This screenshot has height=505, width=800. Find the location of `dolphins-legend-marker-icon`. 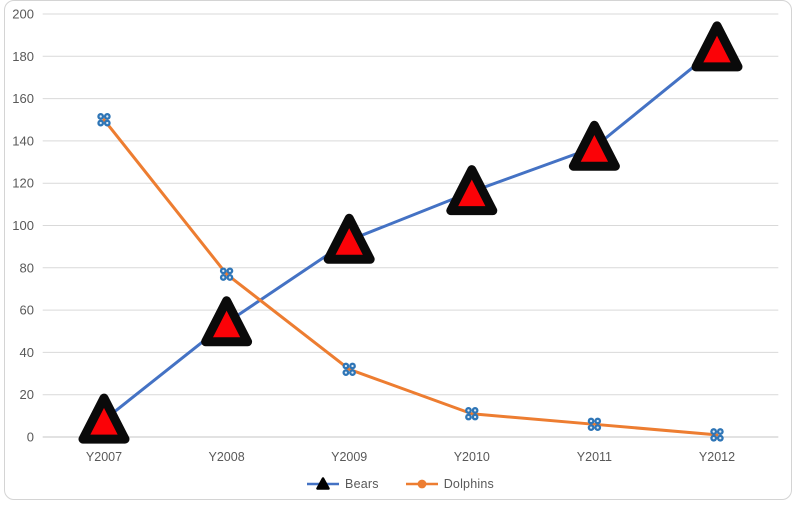

dolphins-legend-marker-icon is located at coordinates (421, 484).